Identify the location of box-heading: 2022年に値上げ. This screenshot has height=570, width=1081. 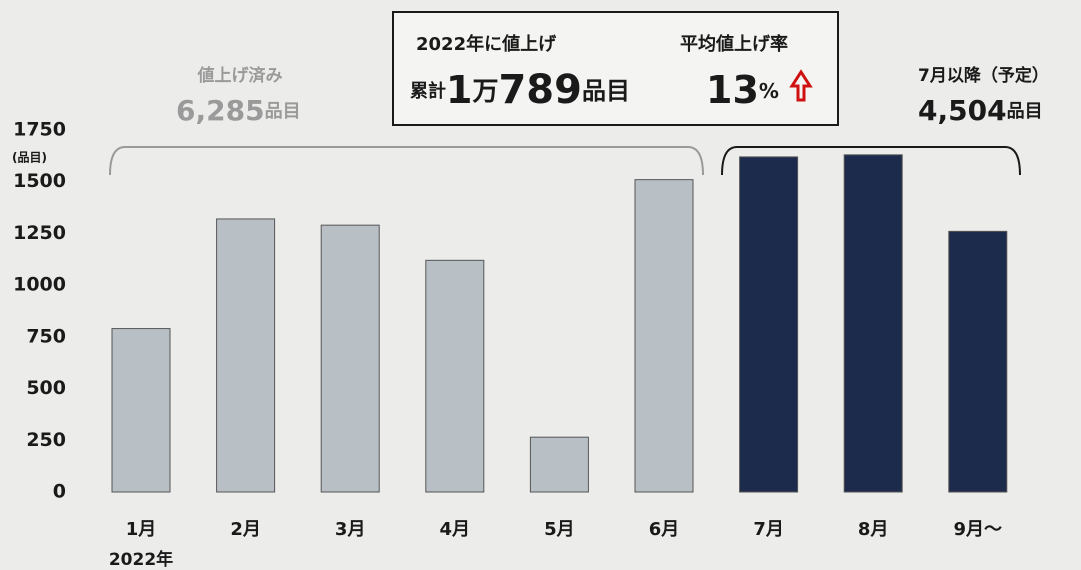
(486, 44).